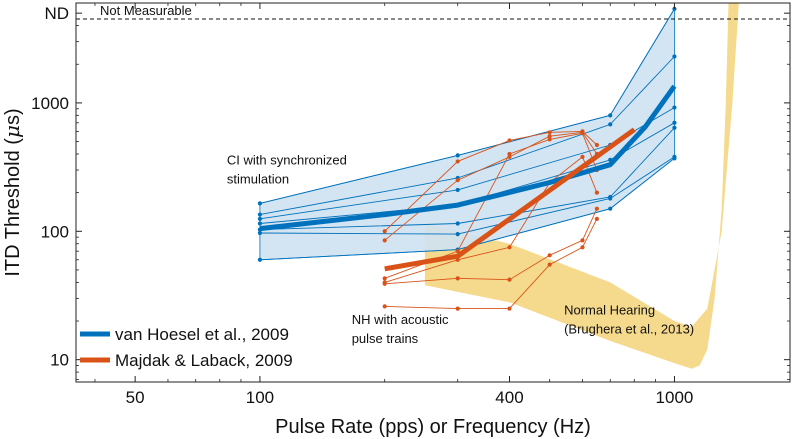 This screenshot has height=439, width=797. Describe the element at coordinates (13, 207) in the screenshot. I see `y-axis-title-prefix: ITD Threshold (` at that location.